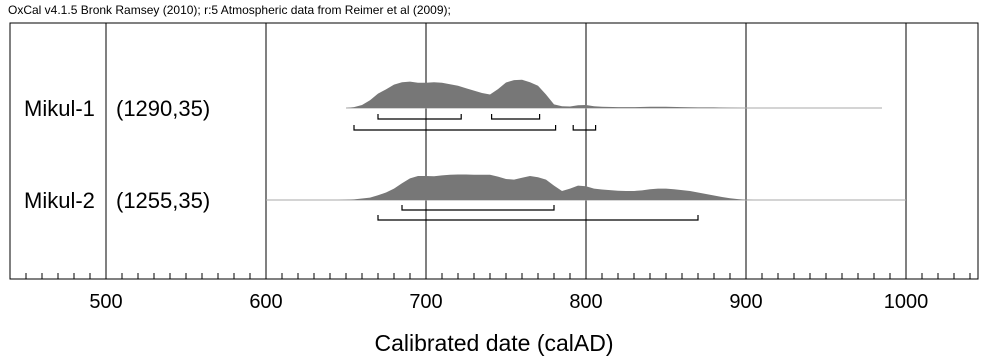 This screenshot has height=361, width=990. I want to click on tick-label-700: 700, so click(425, 302).